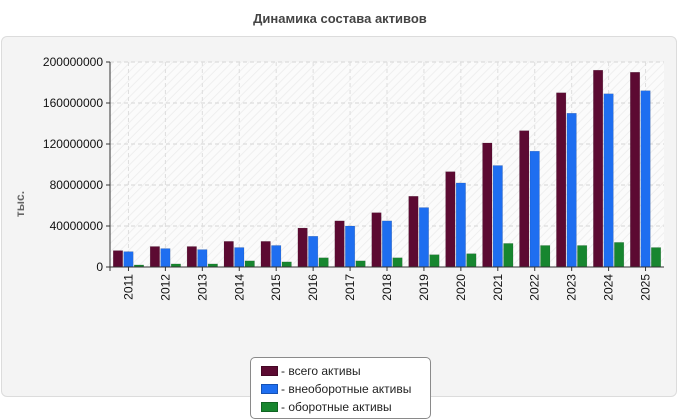  I want to click on x-tick-label: 2023, so click(572, 287).